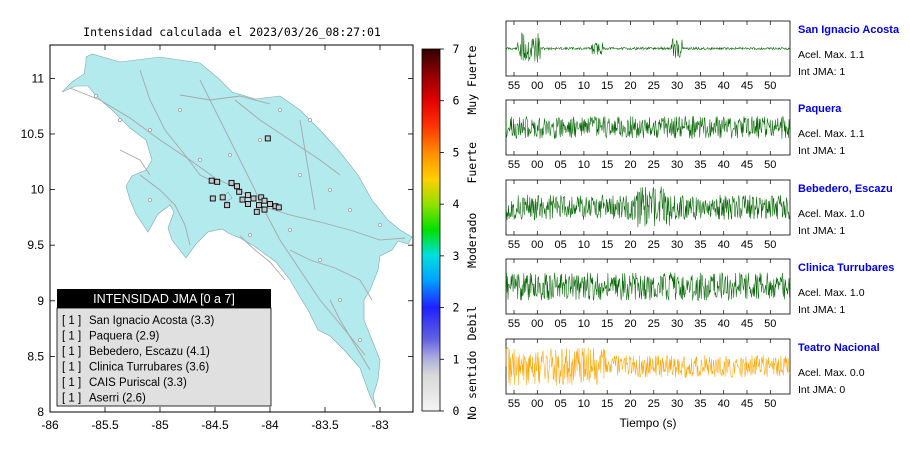 Image resolution: width=910 pixels, height=460 pixels. What do you see at coordinates (472, 240) in the screenshot?
I see `colorbar-class-label: Moderado` at bounding box center [472, 240].